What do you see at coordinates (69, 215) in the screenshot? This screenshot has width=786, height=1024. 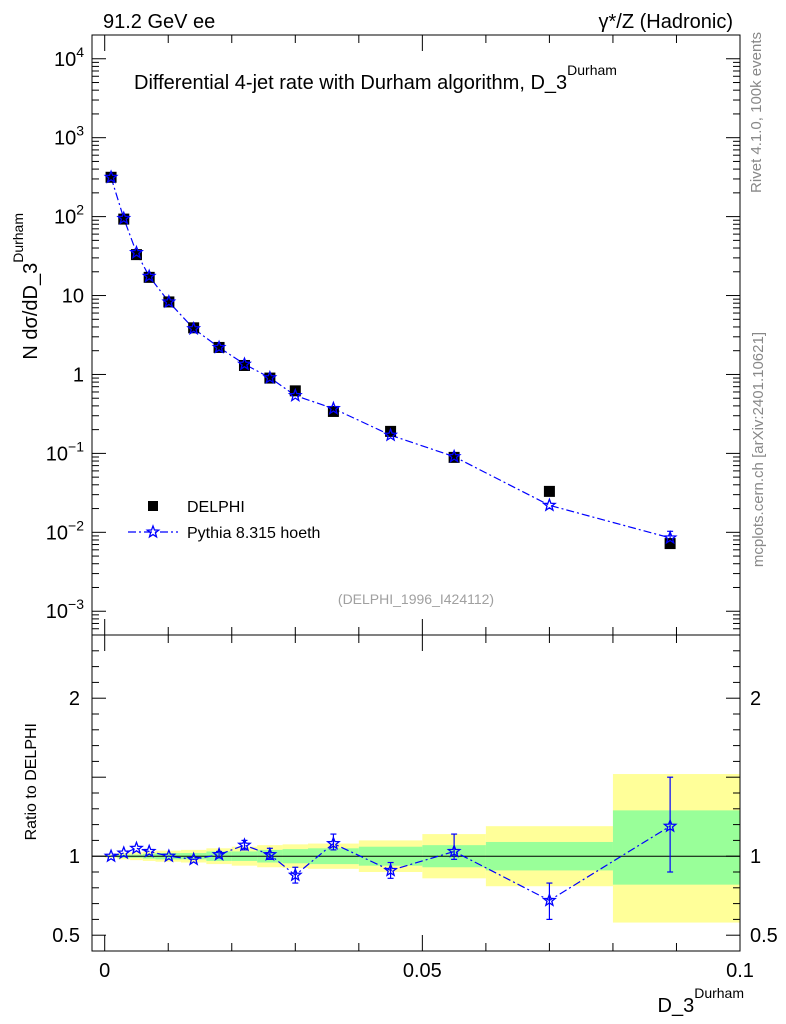 I see `y-tick-label: 10²` at bounding box center [69, 215].